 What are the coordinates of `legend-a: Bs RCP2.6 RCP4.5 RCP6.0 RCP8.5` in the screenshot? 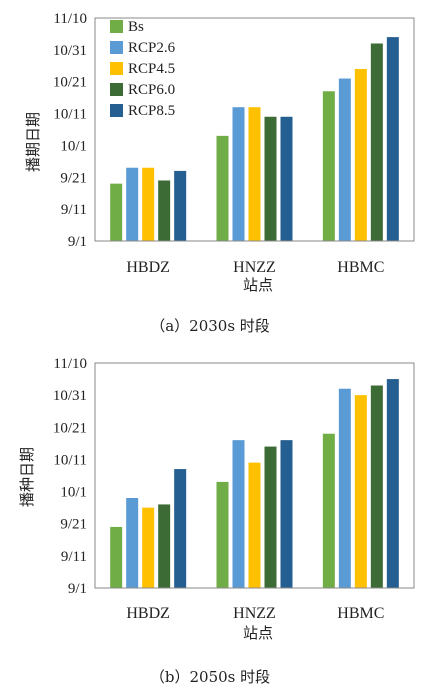 It's located at (143, 69).